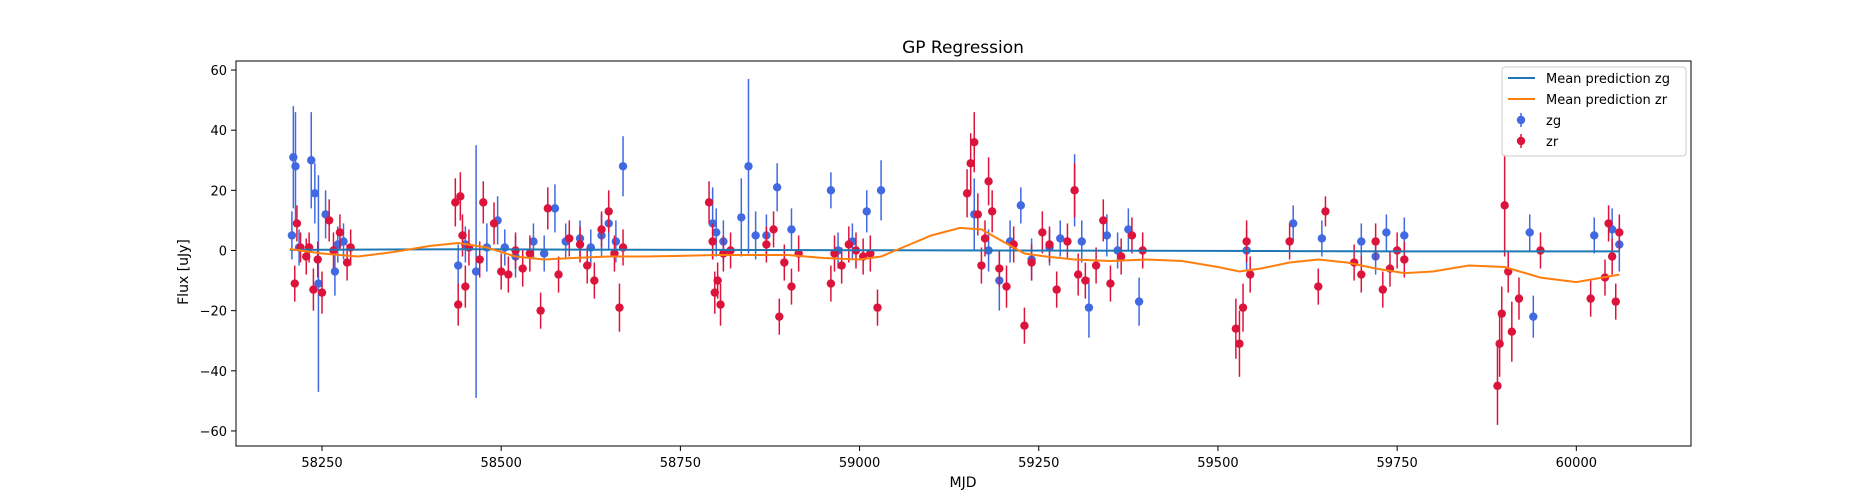  Describe the element at coordinates (184, 272) in the screenshot. I see `y-axis-label: Flux [uJy]` at that location.